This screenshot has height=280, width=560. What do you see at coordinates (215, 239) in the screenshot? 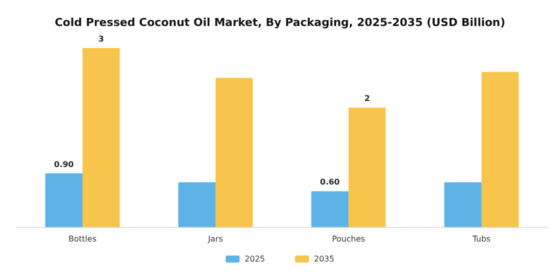
I see `x-tick-label: Jars` at bounding box center [215, 239].